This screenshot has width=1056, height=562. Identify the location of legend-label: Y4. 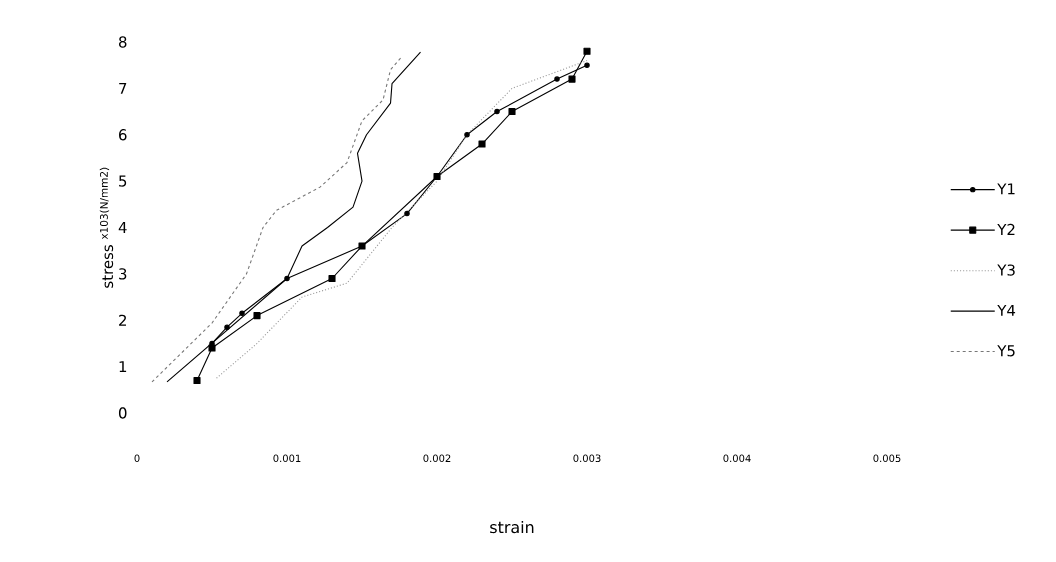
(1006, 310).